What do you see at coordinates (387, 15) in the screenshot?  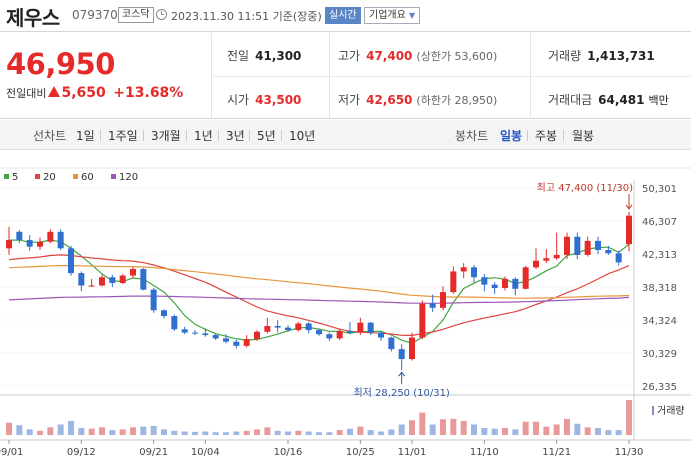 I see `company-info-label: 기업개요` at bounding box center [387, 15].